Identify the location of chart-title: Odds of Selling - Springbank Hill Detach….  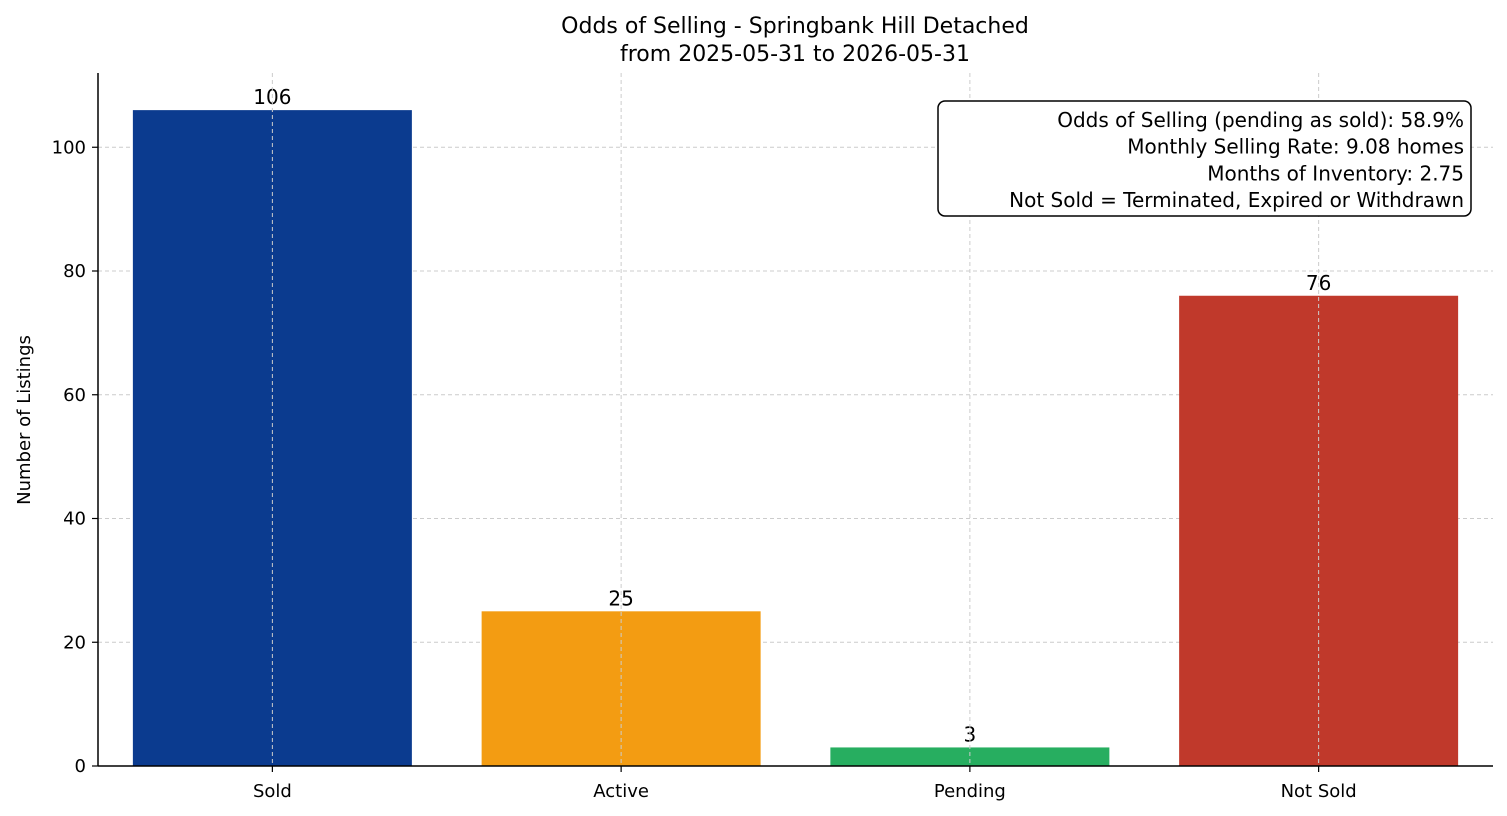
(795, 26).